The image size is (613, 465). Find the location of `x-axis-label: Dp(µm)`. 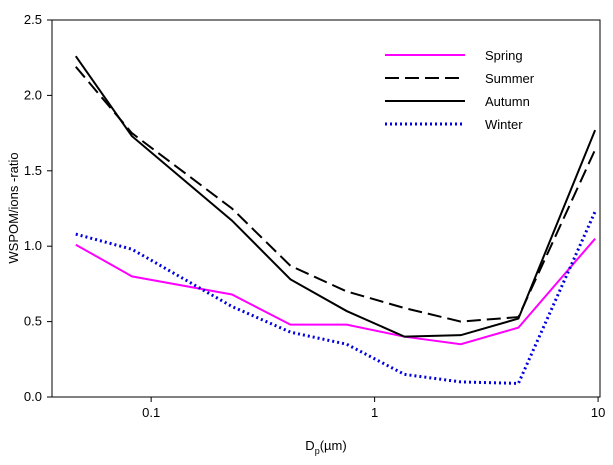

x-axis-label: Dp(µm) is located at coordinates (325, 447).